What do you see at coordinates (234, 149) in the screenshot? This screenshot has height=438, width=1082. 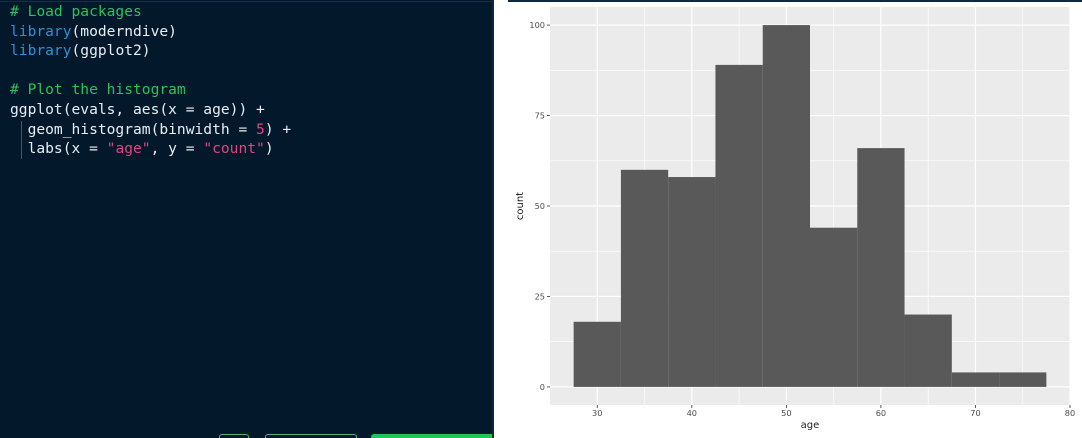 I see `code-token: "count"` at bounding box center [234, 149].